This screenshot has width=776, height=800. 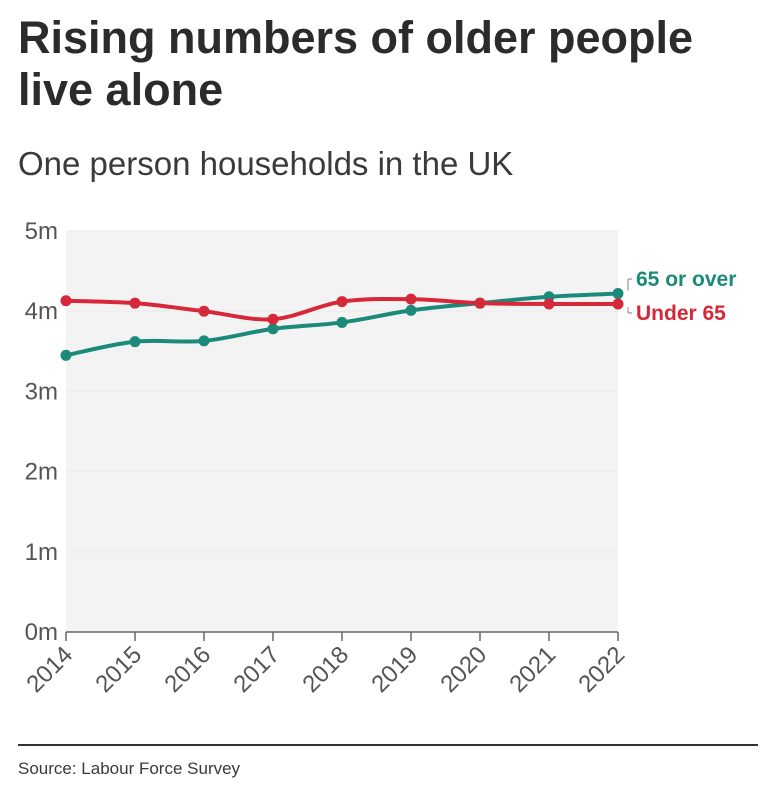 What do you see at coordinates (118, 669) in the screenshot?
I see `x-tick-label: 2015` at bounding box center [118, 669].